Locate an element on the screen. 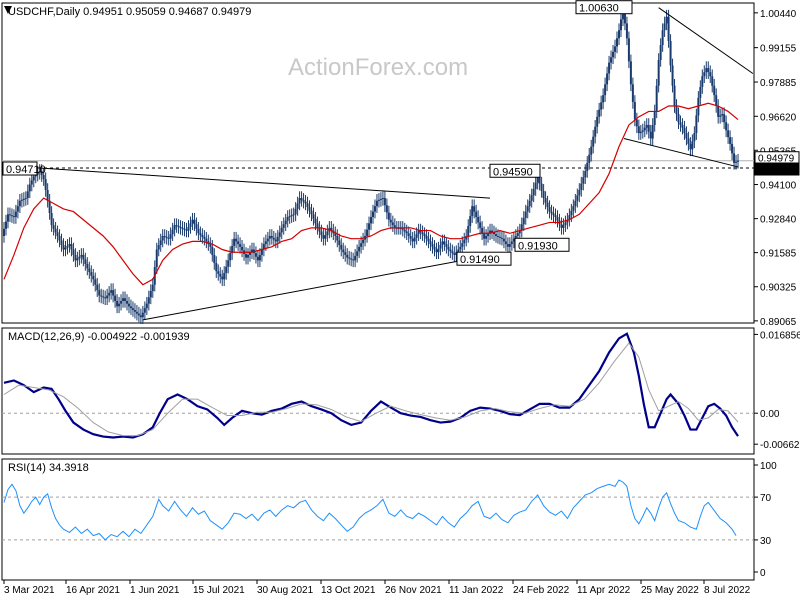  macd-signal-line is located at coordinates (371, 389).